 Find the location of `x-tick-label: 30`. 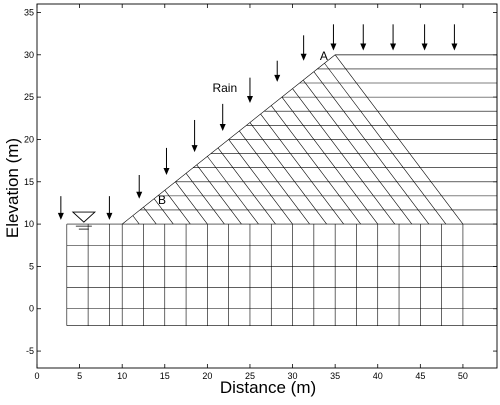

x-tick-label: 30 is located at coordinates (293, 376).